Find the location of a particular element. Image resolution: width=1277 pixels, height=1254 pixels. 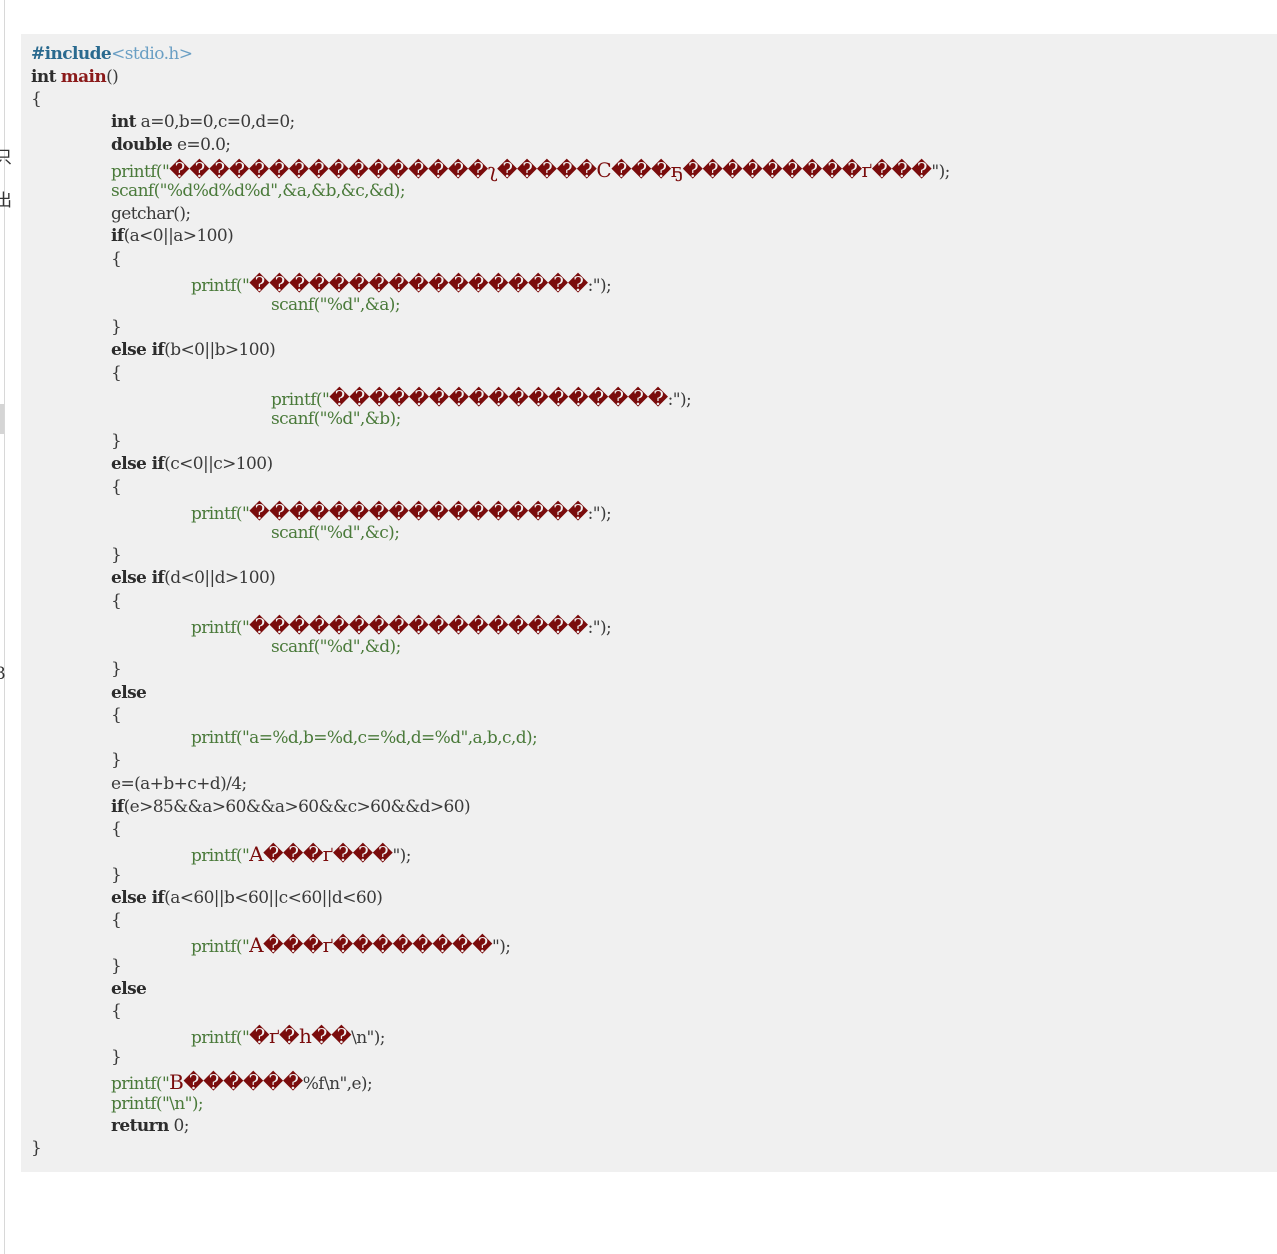

condition: (a<0||a>100) is located at coordinates (178, 236).